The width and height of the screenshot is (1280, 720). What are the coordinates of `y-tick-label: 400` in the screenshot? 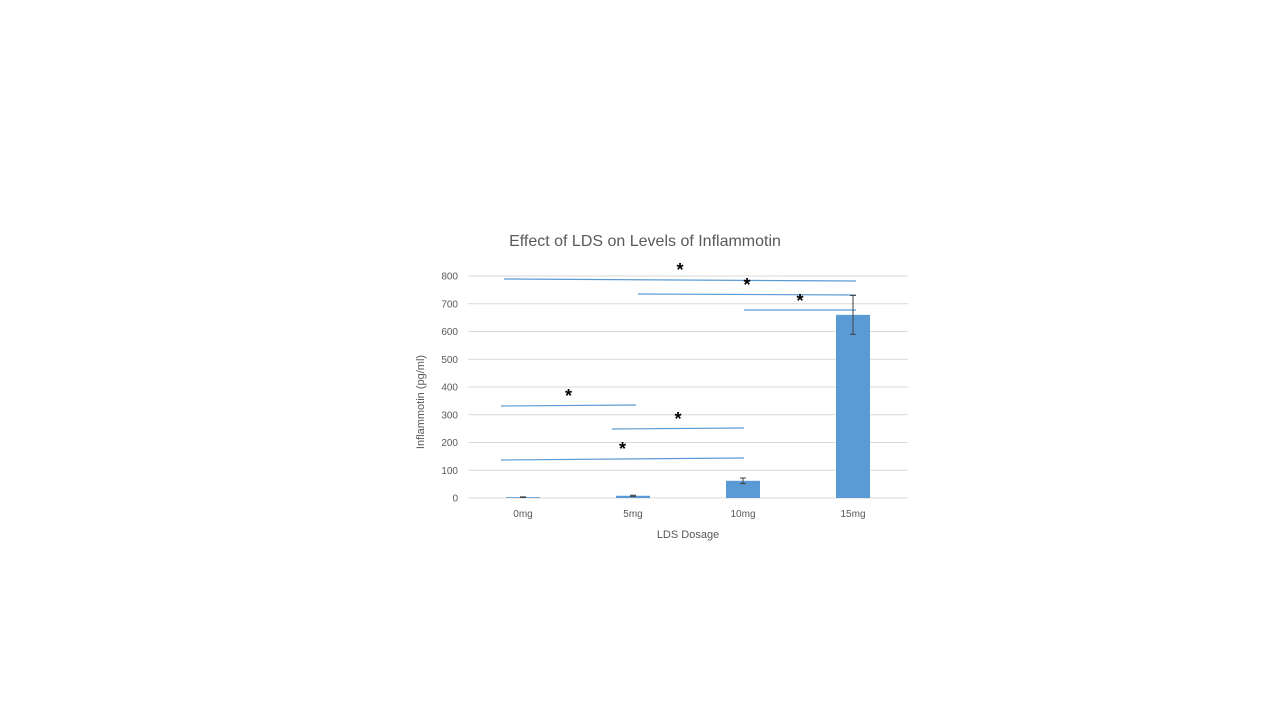 It's located at (449, 388).